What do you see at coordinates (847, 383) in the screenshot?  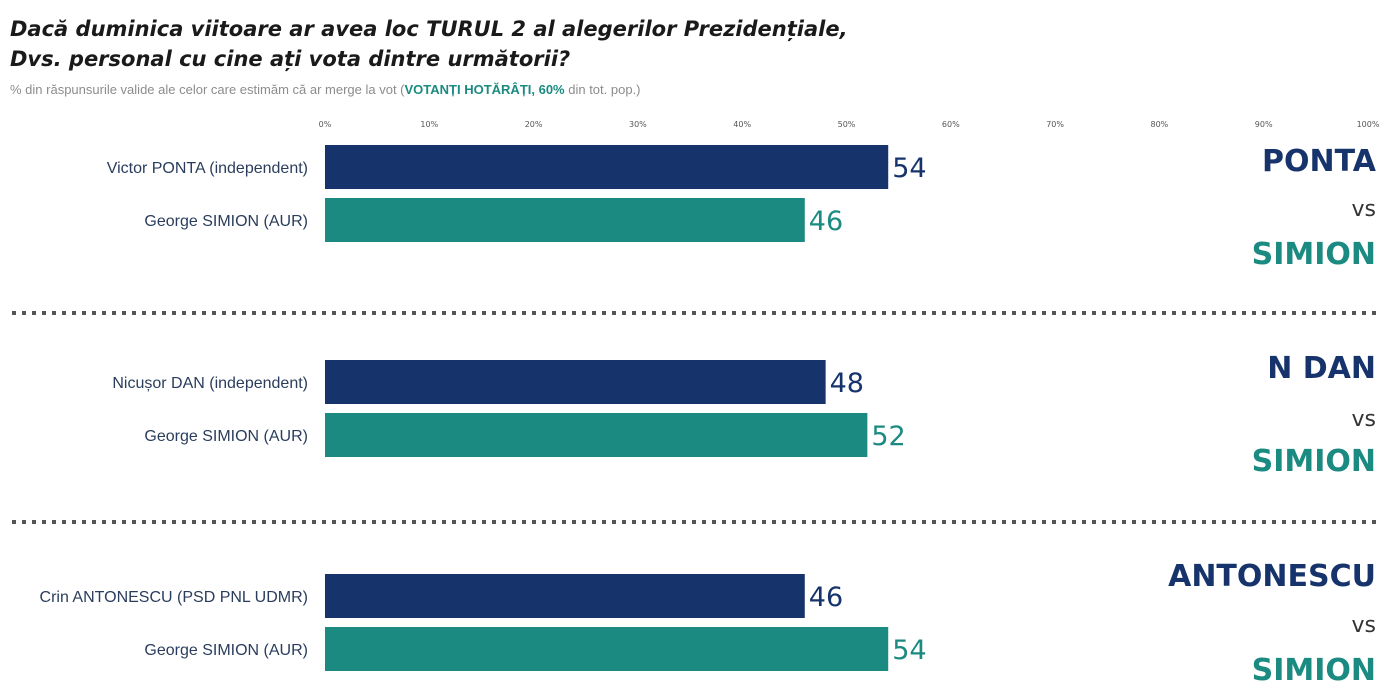 I see `data-label: 48` at bounding box center [847, 383].